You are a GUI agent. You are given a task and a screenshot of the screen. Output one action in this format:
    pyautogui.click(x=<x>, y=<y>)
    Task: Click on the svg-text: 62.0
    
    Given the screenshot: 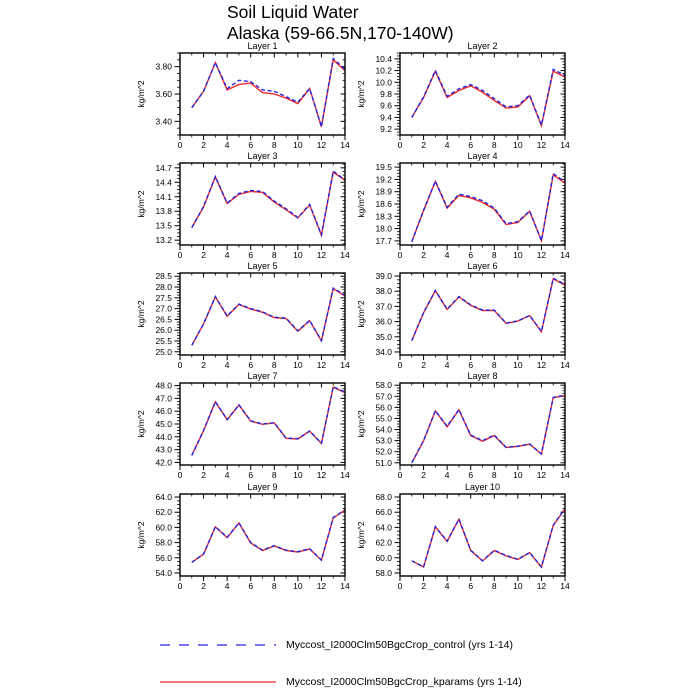 What is the action you would take?
    pyautogui.click(x=383, y=543)
    